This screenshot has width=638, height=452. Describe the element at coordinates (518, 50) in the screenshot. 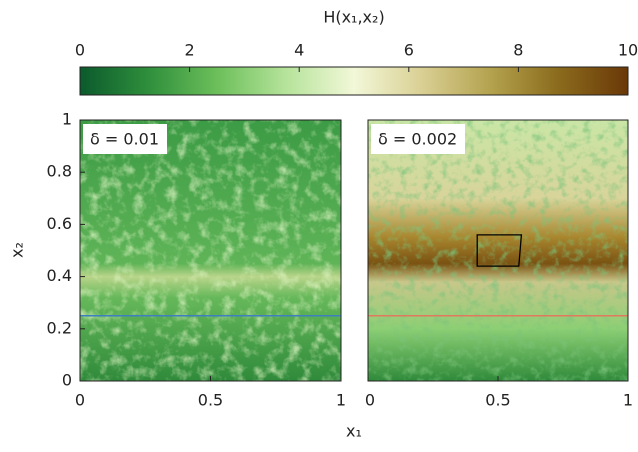

I see `colorbar-tick-label: 8` at that location.